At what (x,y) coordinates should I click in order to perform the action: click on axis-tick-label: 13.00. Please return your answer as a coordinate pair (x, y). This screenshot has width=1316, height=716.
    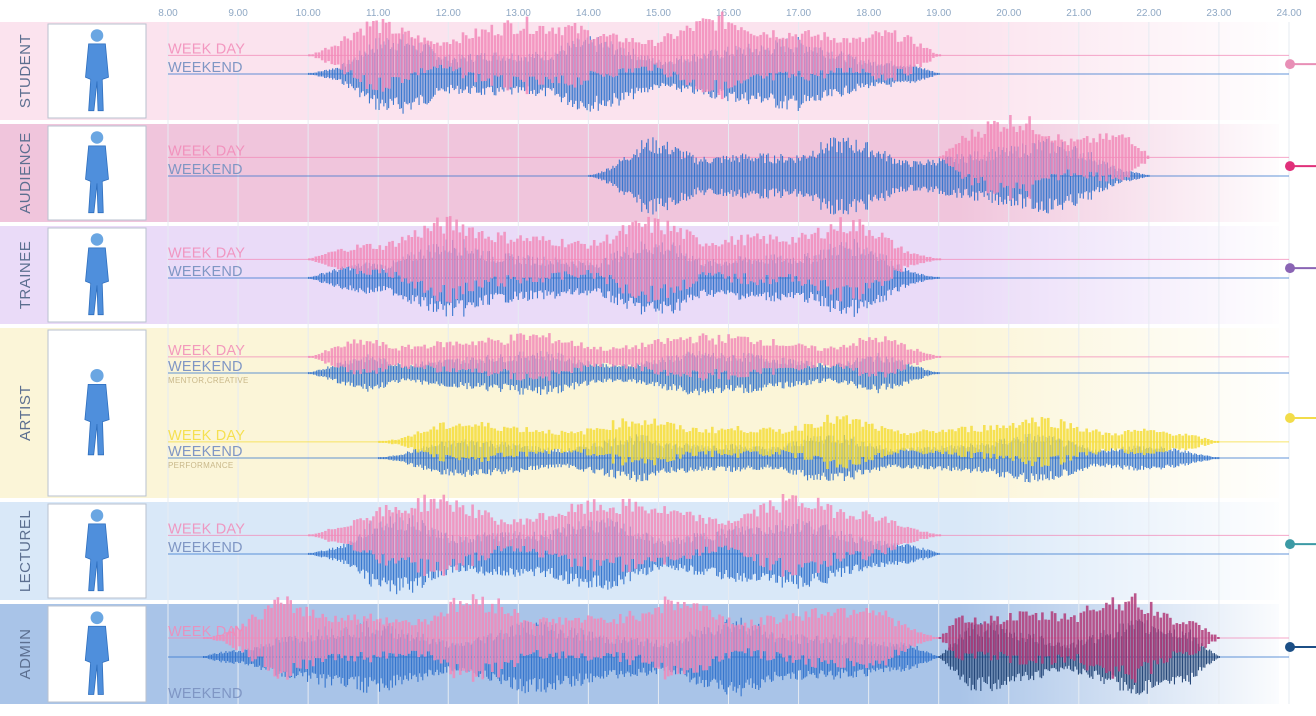
    Looking at the image, I should click on (518, 13).